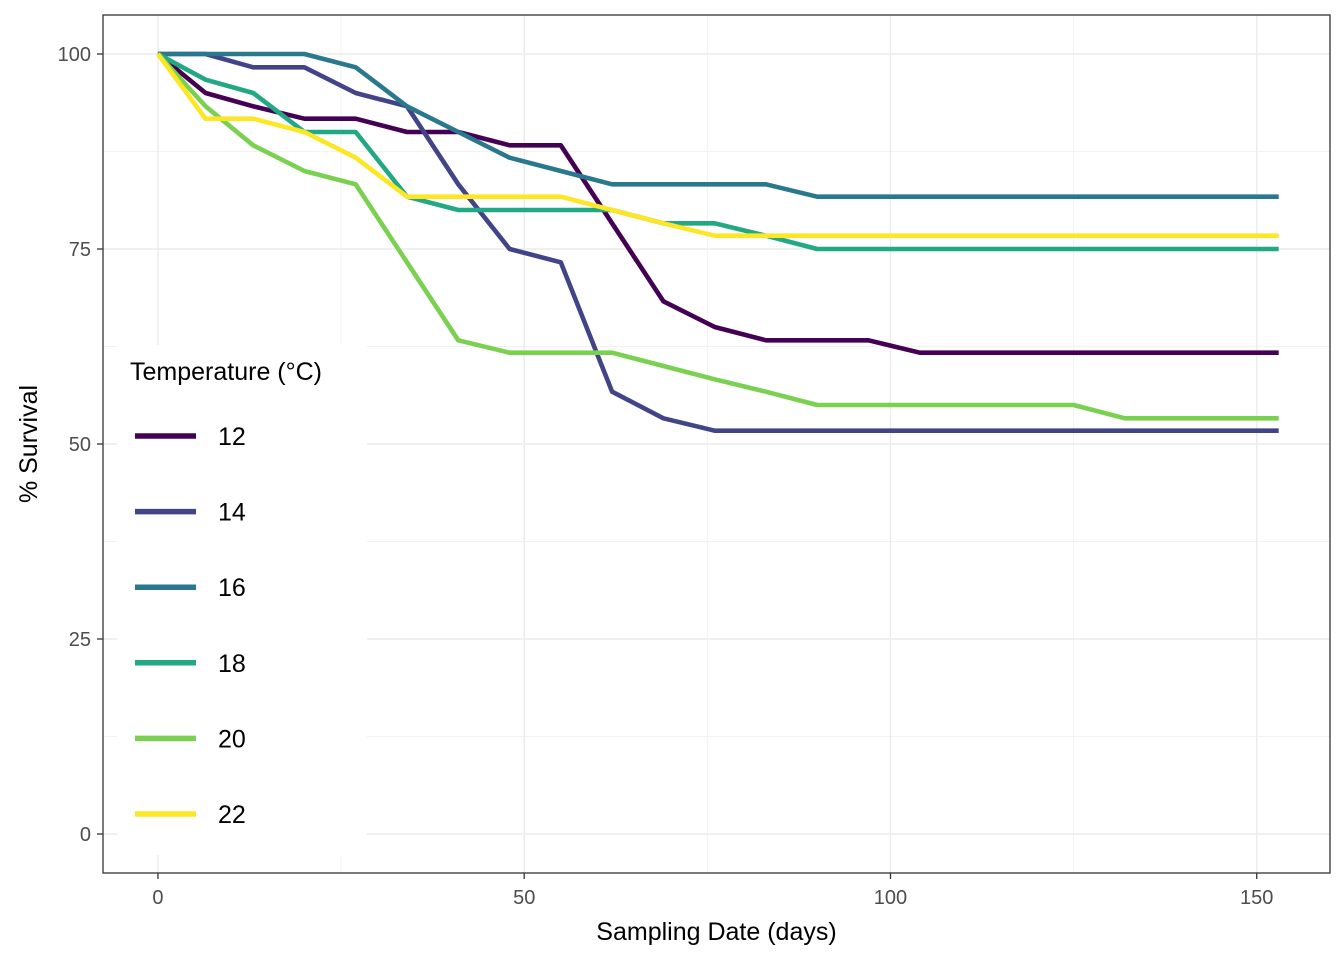 The height and width of the screenshot is (960, 1344). I want to click on x-tick-label: 0, so click(157, 898).